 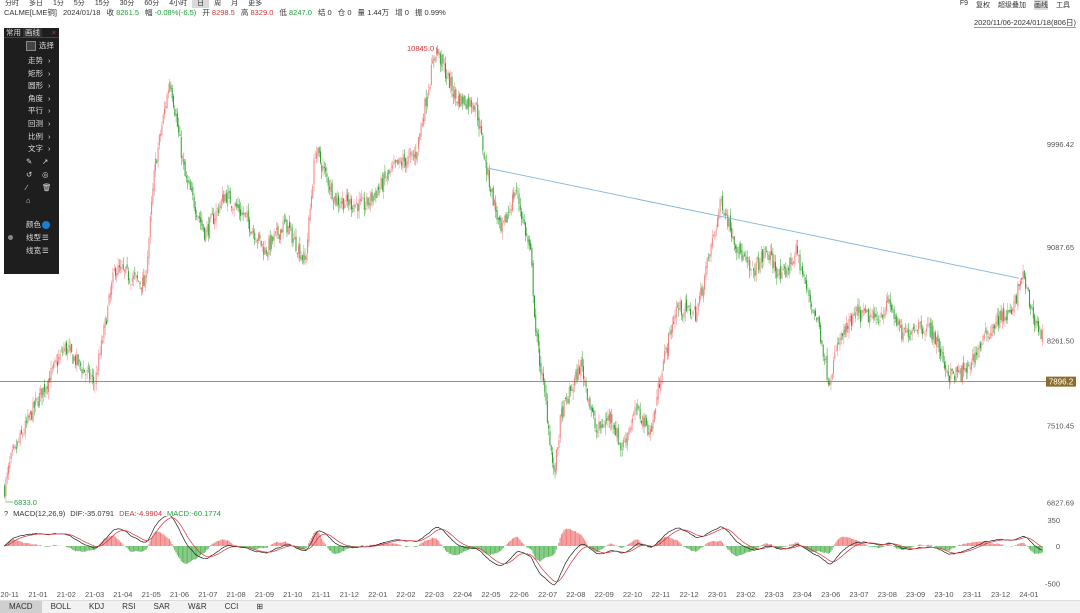 What do you see at coordinates (218, 3) in the screenshot?
I see `timeframe-9: 周` at bounding box center [218, 3].